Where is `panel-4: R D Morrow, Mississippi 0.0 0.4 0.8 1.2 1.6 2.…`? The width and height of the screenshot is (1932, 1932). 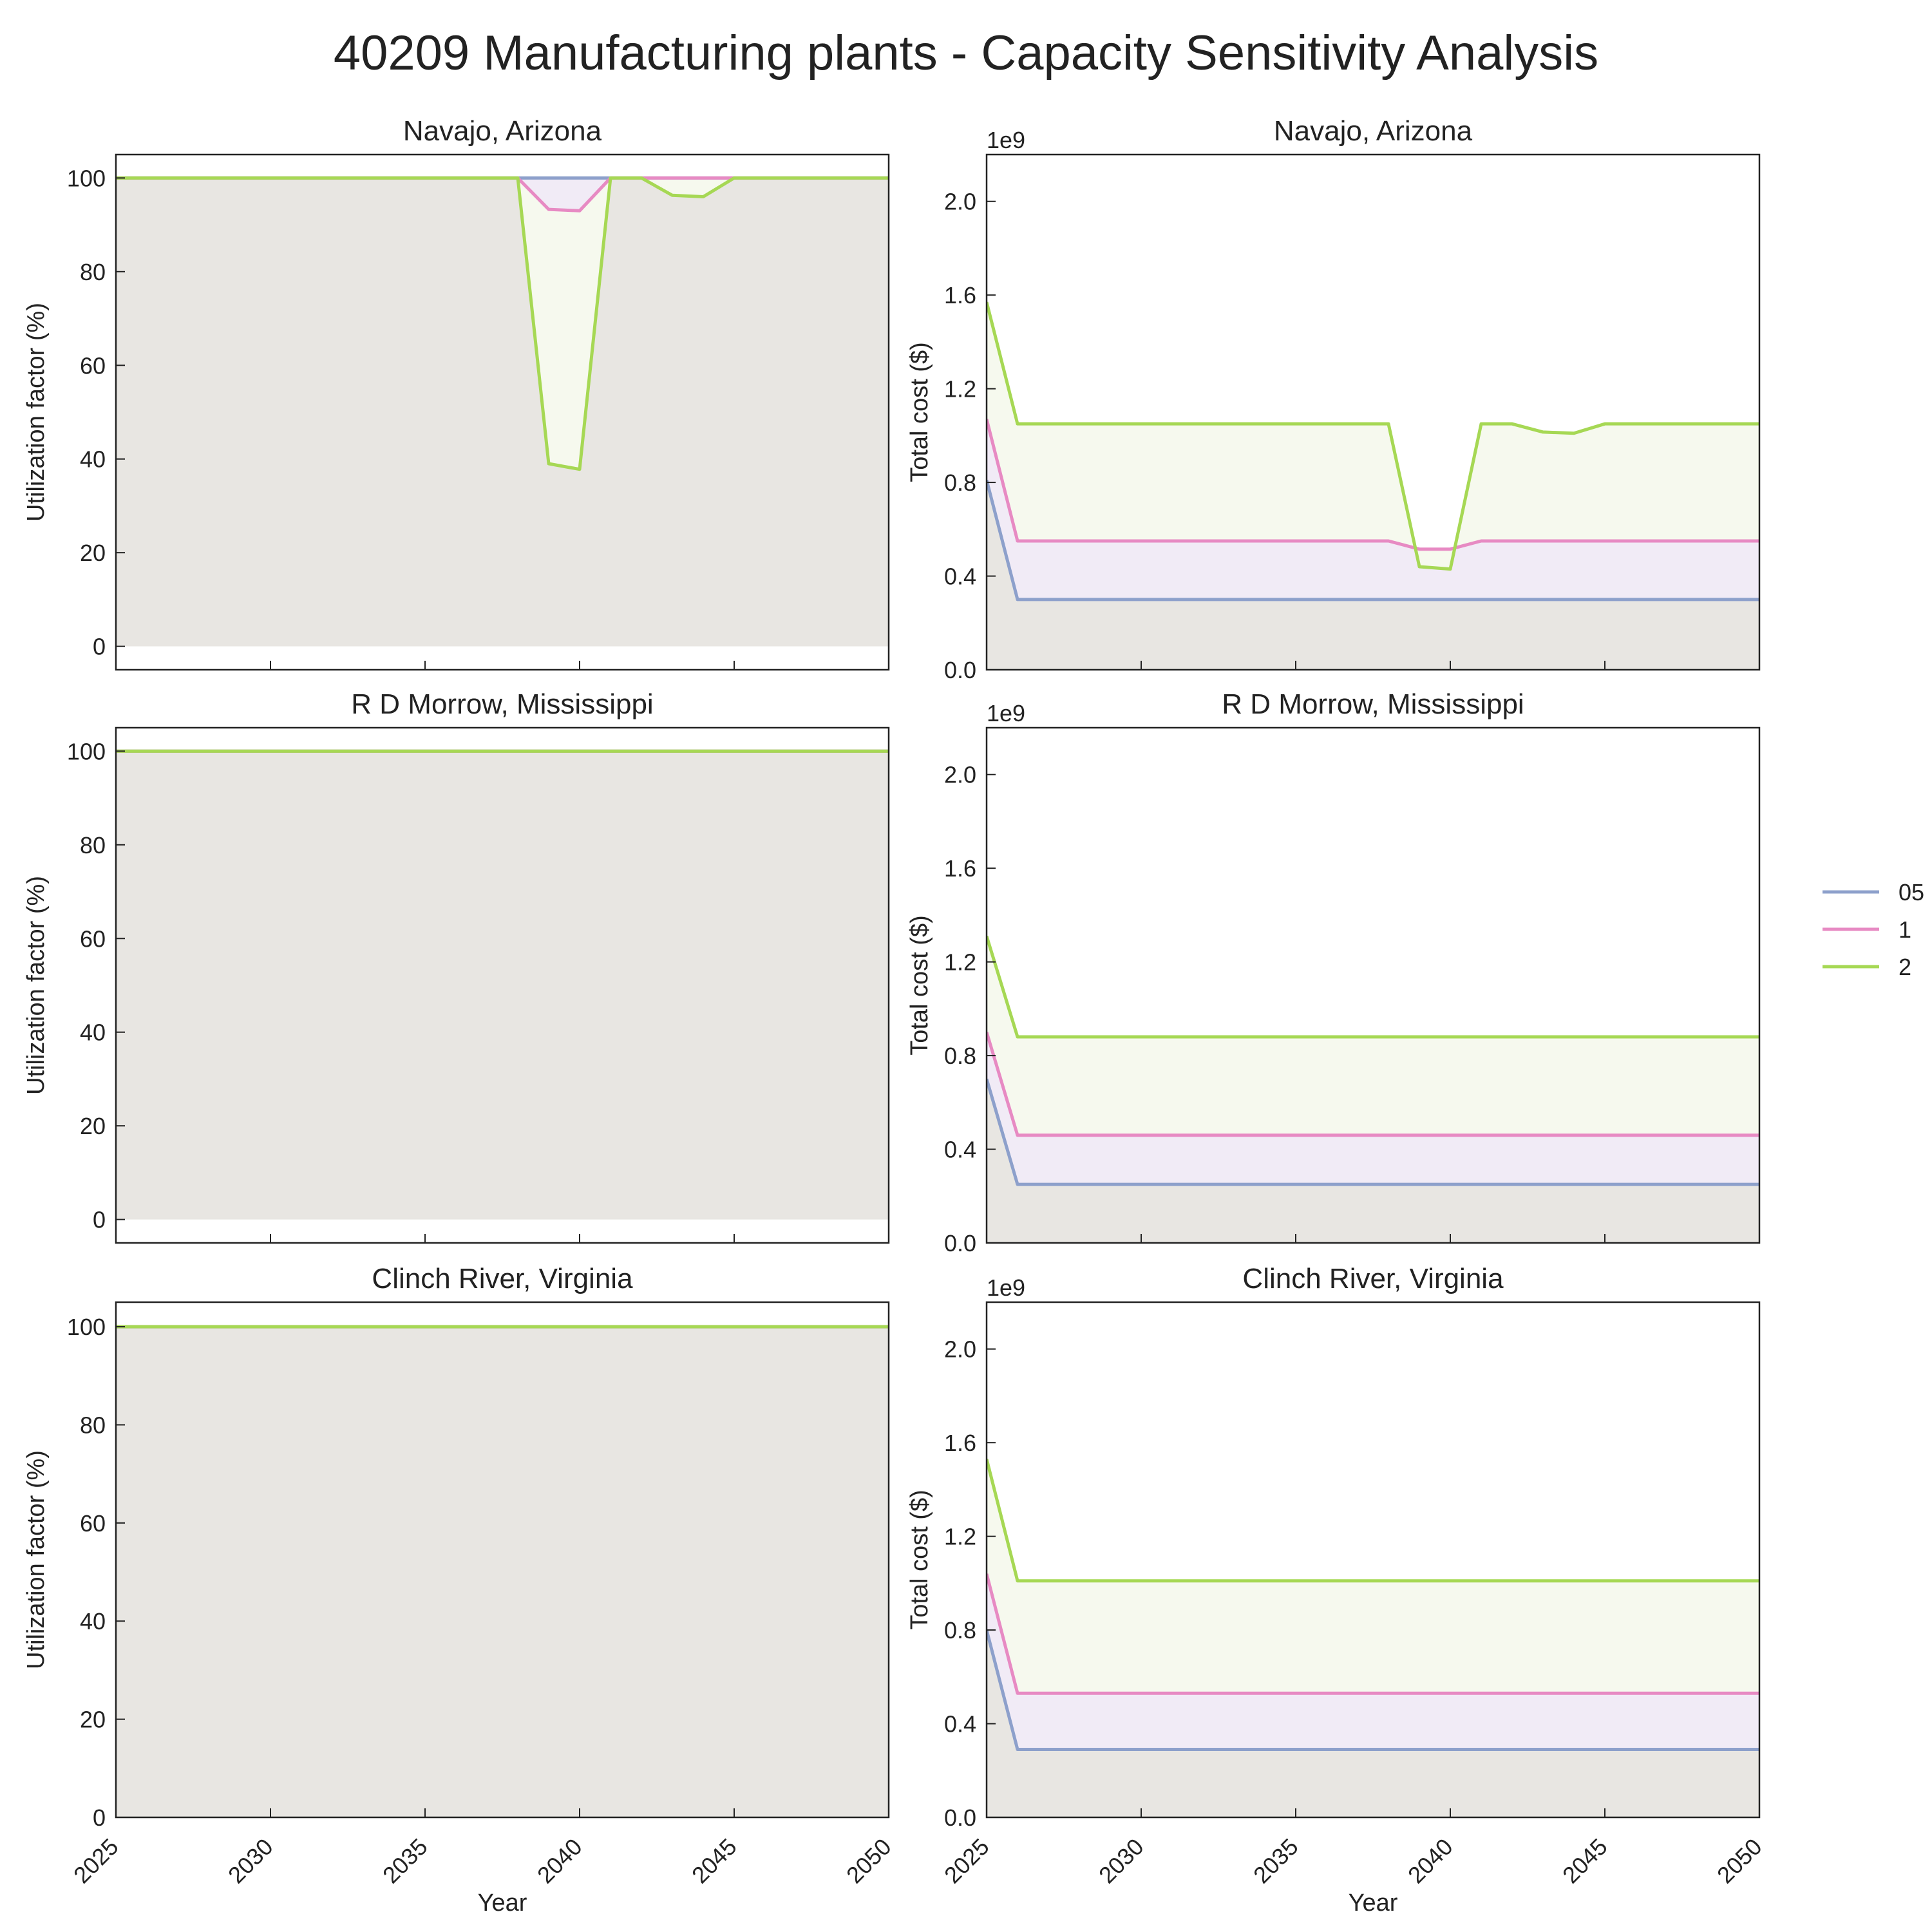 panel-4: R D Morrow, Mississippi 0.0 0.4 0.8 1.2 1.6 2.… is located at coordinates (1333, 972).